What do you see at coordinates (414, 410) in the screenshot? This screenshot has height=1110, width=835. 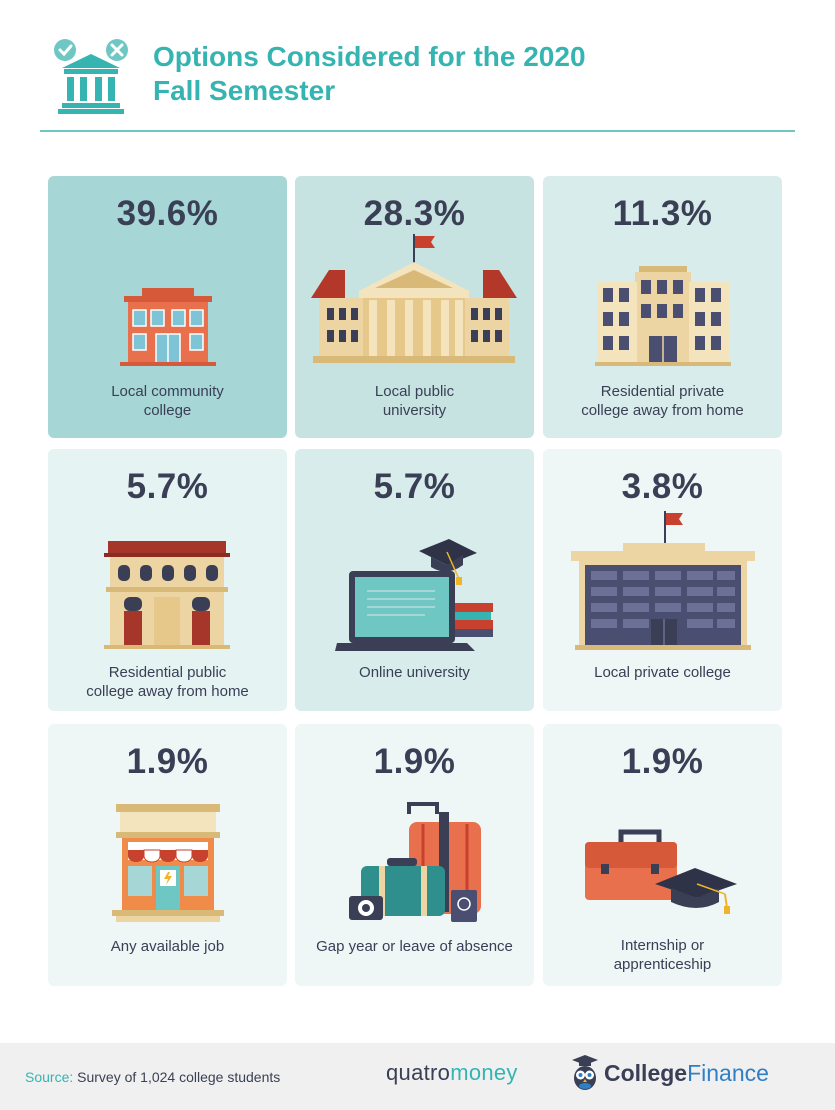 I see `option-label-line2: university` at bounding box center [414, 410].